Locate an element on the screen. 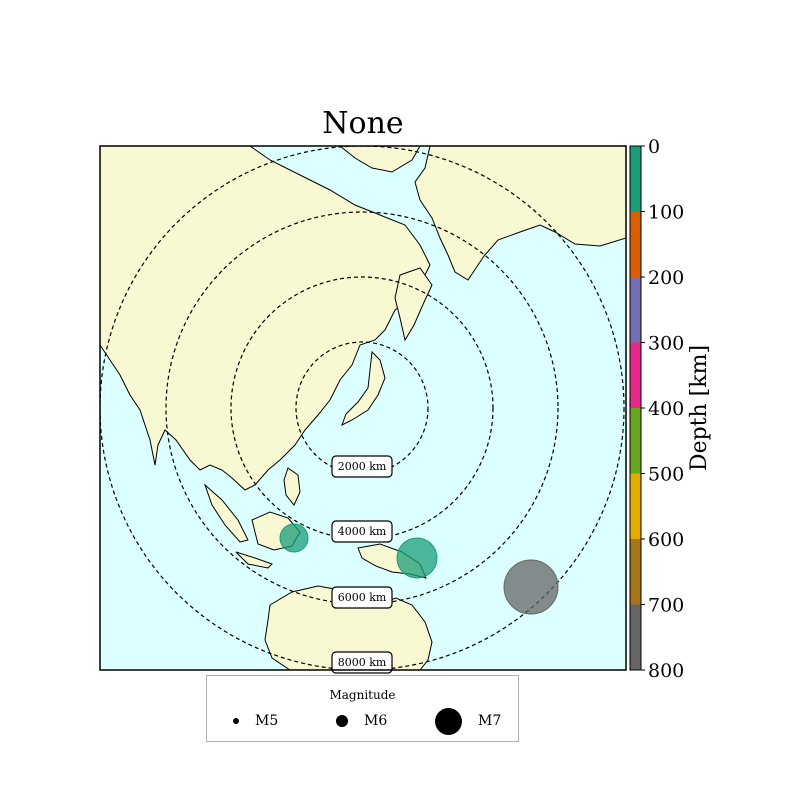  colorbar-tick-400: 400 is located at coordinates (666, 409).